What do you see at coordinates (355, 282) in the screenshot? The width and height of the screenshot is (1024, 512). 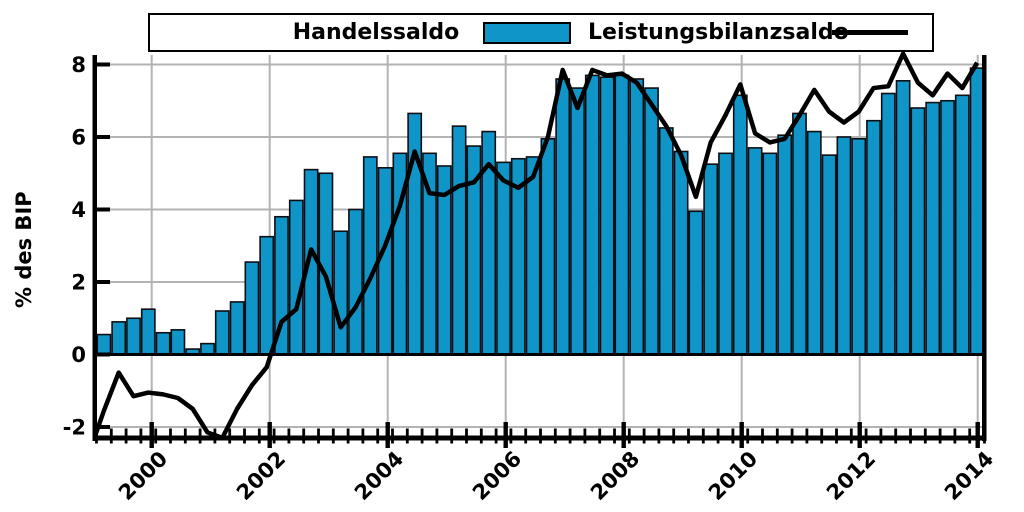 I see `bar-2003Q2` at bounding box center [355, 282].